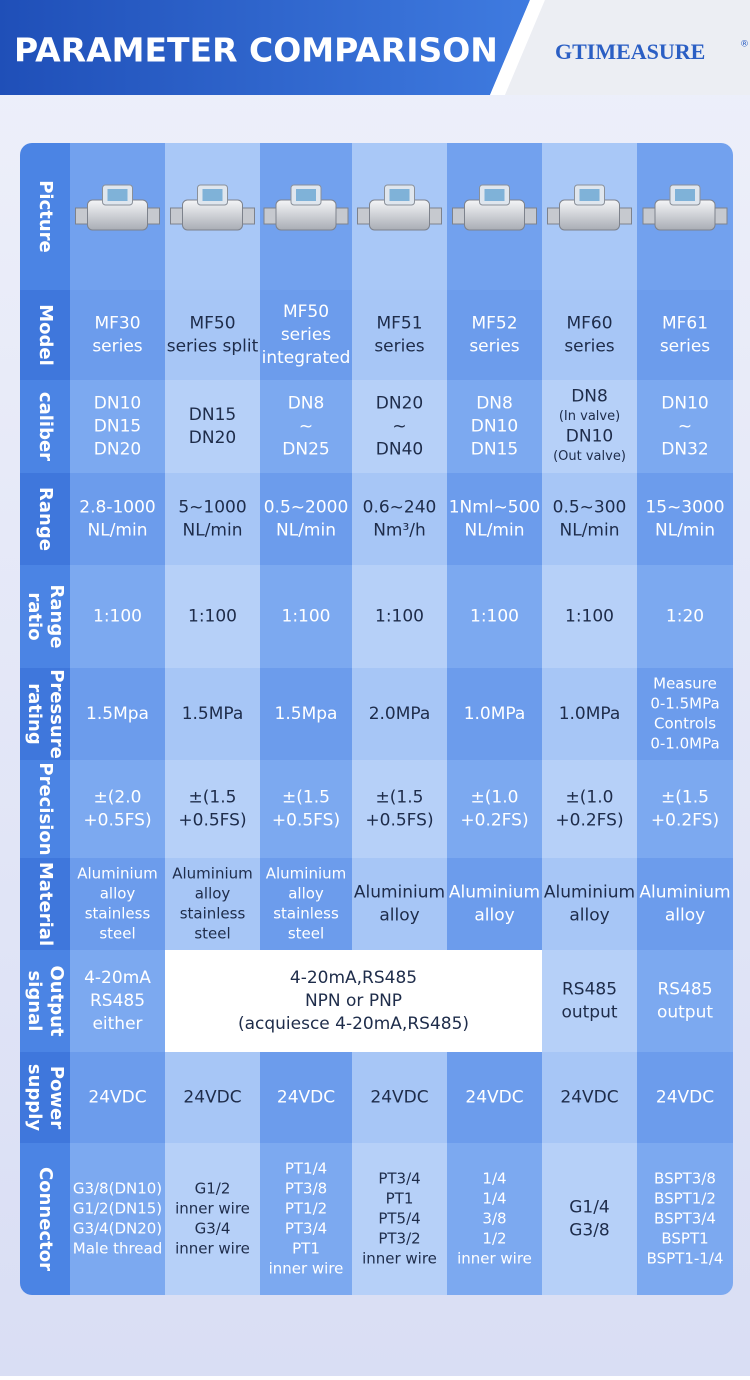 This screenshot has height=1380, width=750. I want to click on cell-text: DN25, so click(305, 450).